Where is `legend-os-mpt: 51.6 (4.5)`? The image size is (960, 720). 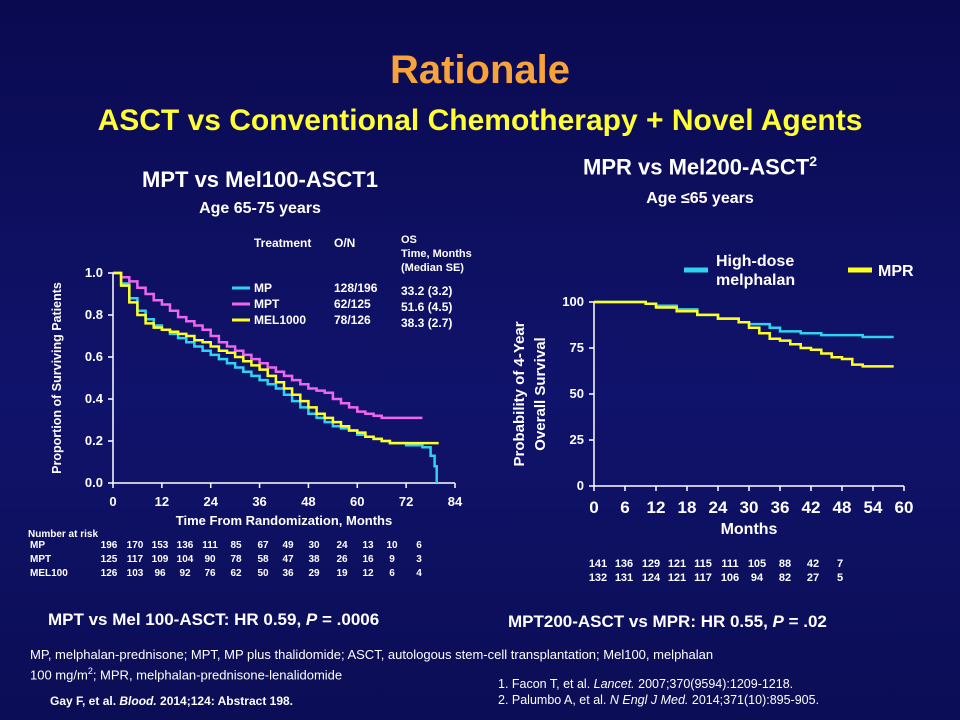 legend-os-mpt: 51.6 (4.5) is located at coordinates (426, 307).